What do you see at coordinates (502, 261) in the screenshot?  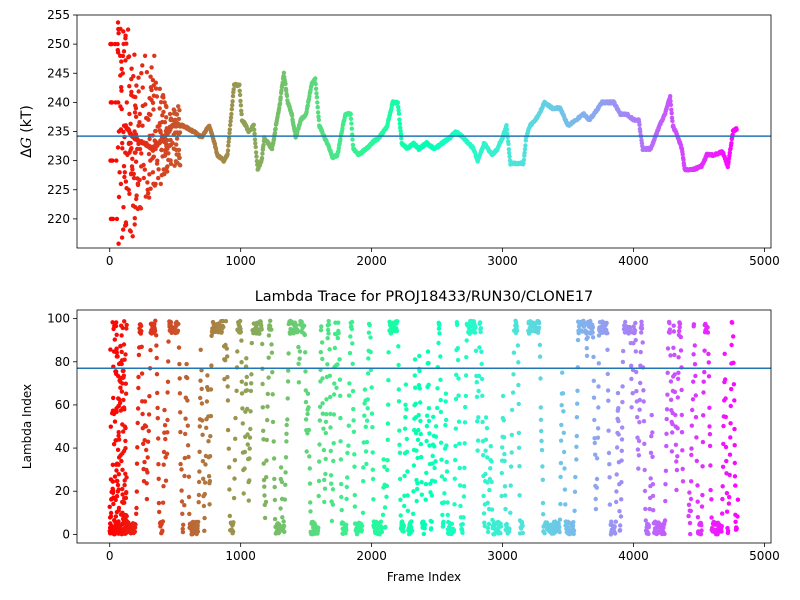 I see `dg-x-tick-label: 3000` at bounding box center [502, 261].